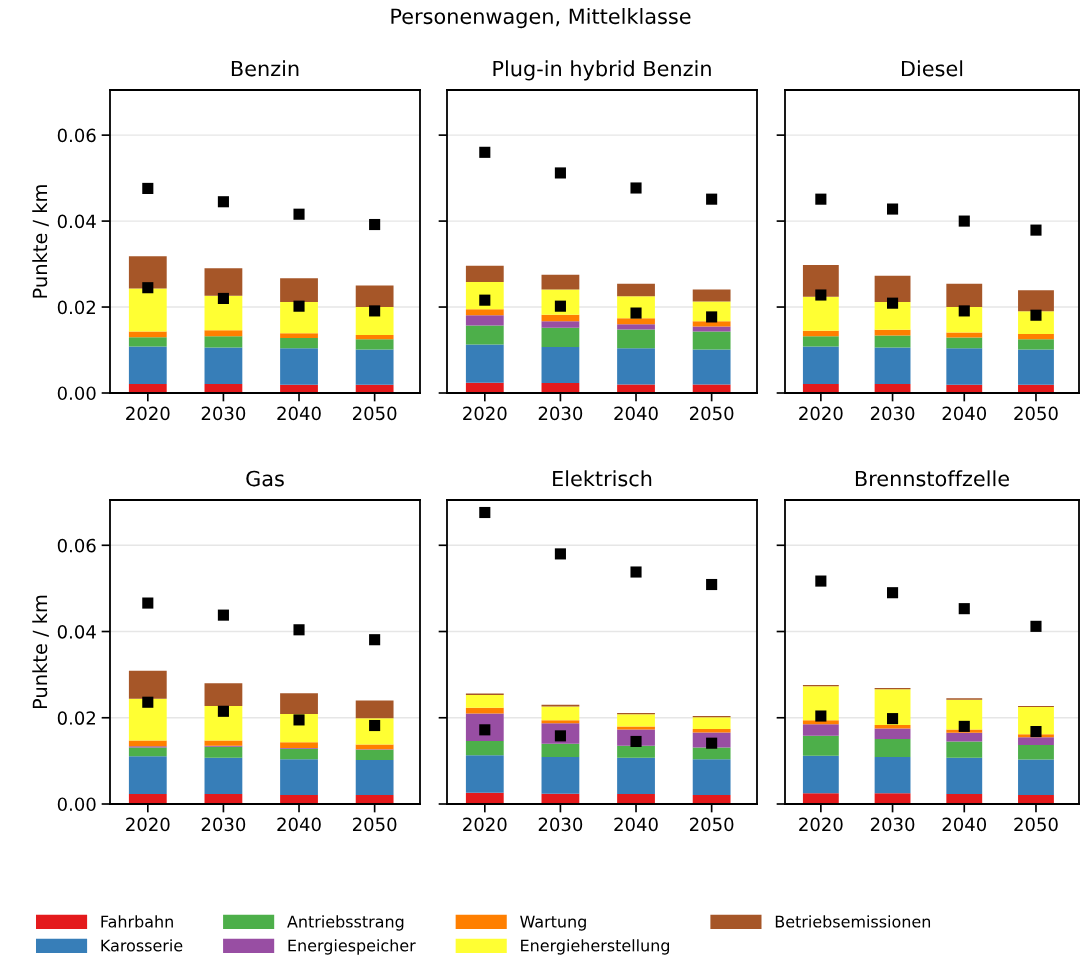  I want to click on chart-title: Diesel, so click(932, 68).